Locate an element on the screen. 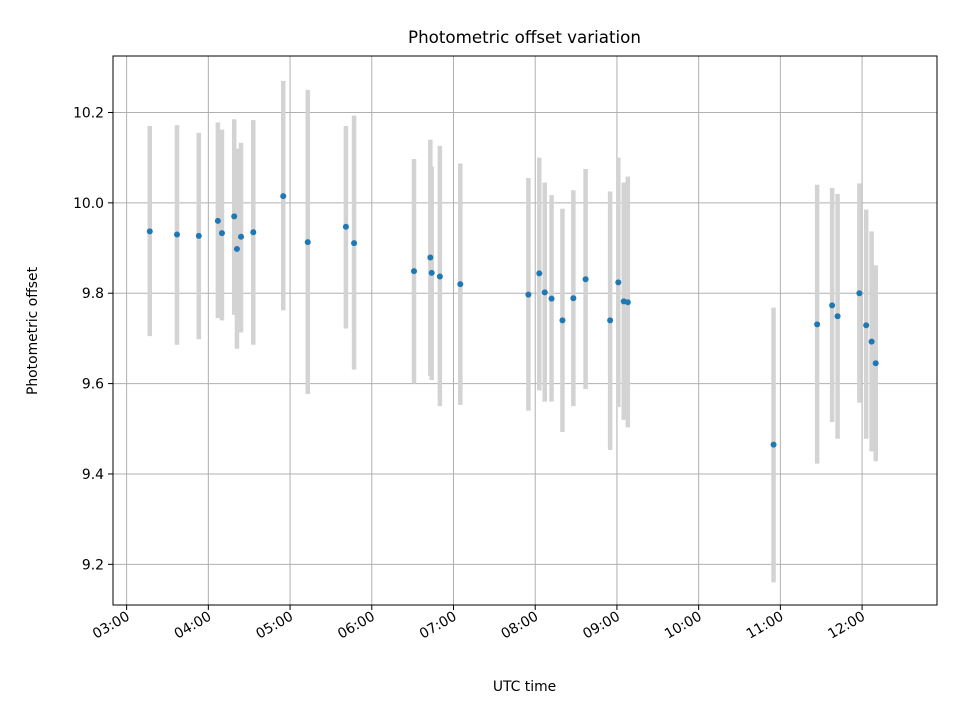 The image size is (960, 720). chart-title: Photometric offset variation is located at coordinates (524, 37).